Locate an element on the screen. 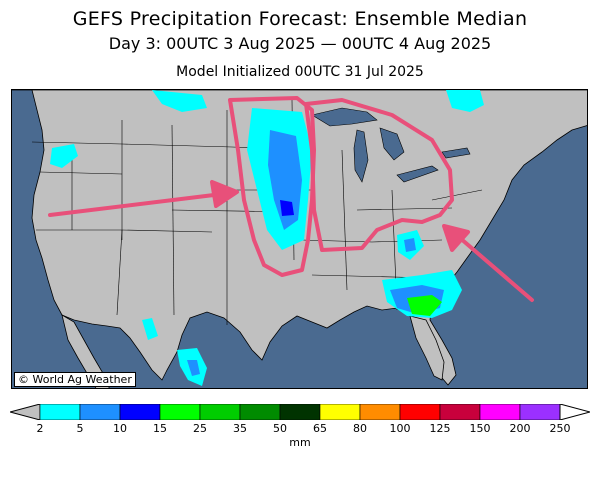 The image size is (600, 486). lake-huron is located at coordinates (392, 144).